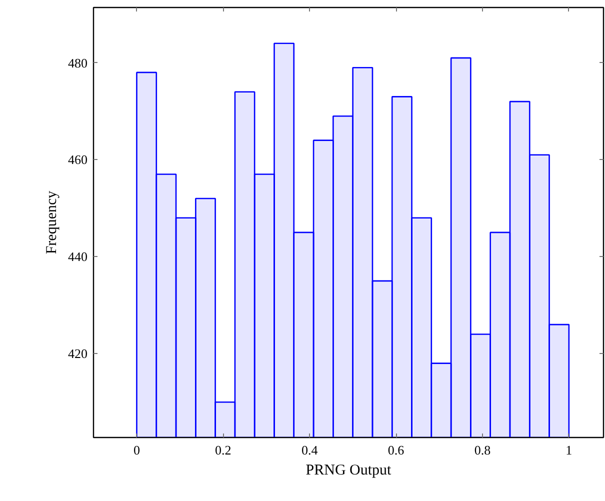 This screenshot has width=605, height=501. I want to click on x-tick-label: 0.6, so click(396, 450).